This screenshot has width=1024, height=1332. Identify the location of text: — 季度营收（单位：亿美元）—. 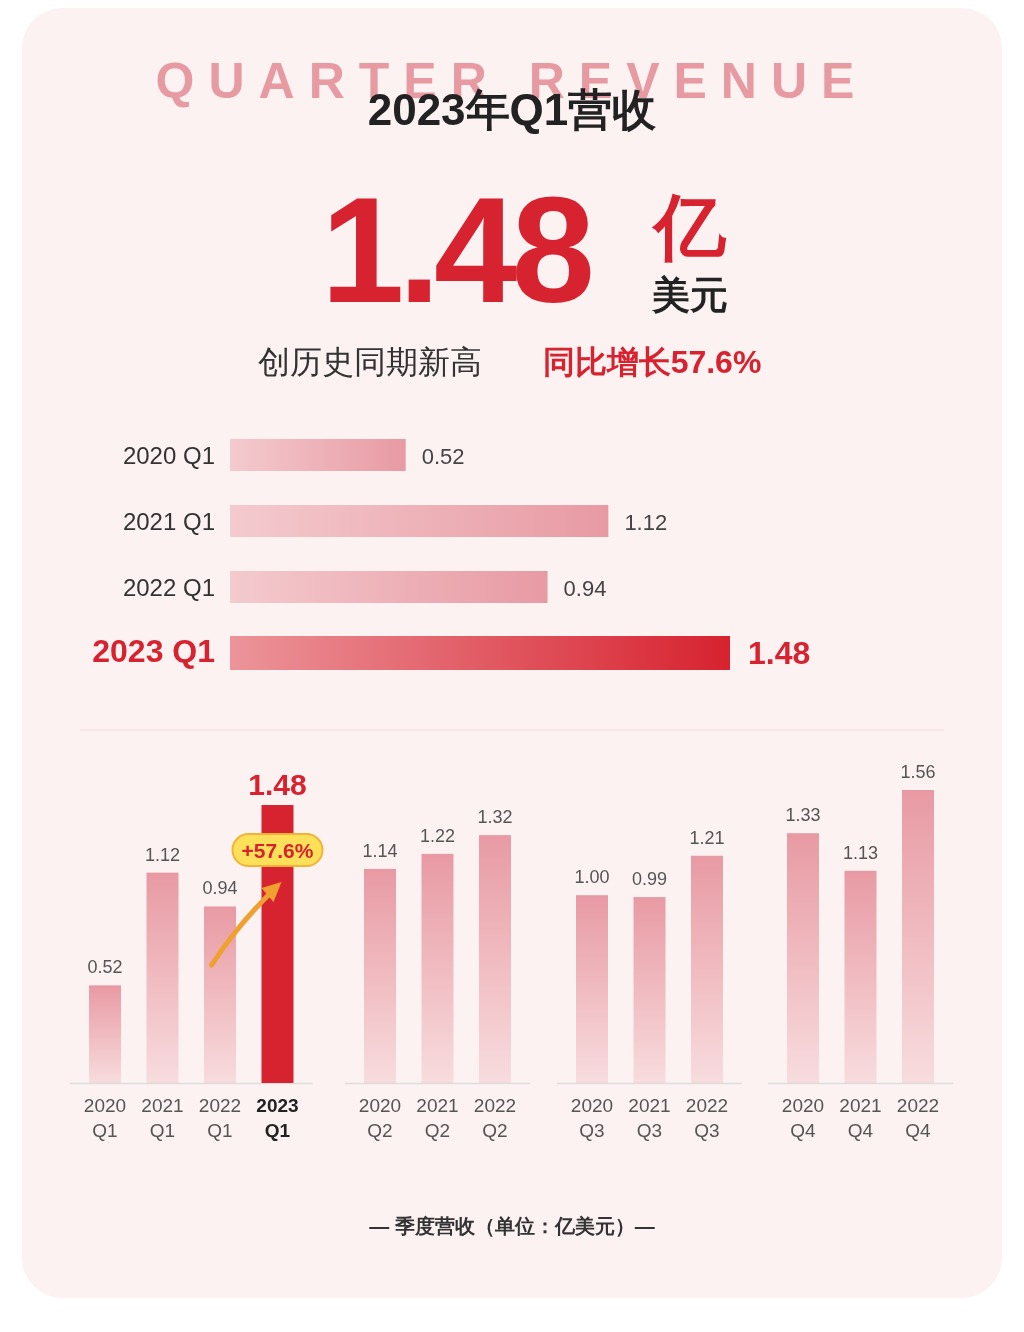
(512, 1226).